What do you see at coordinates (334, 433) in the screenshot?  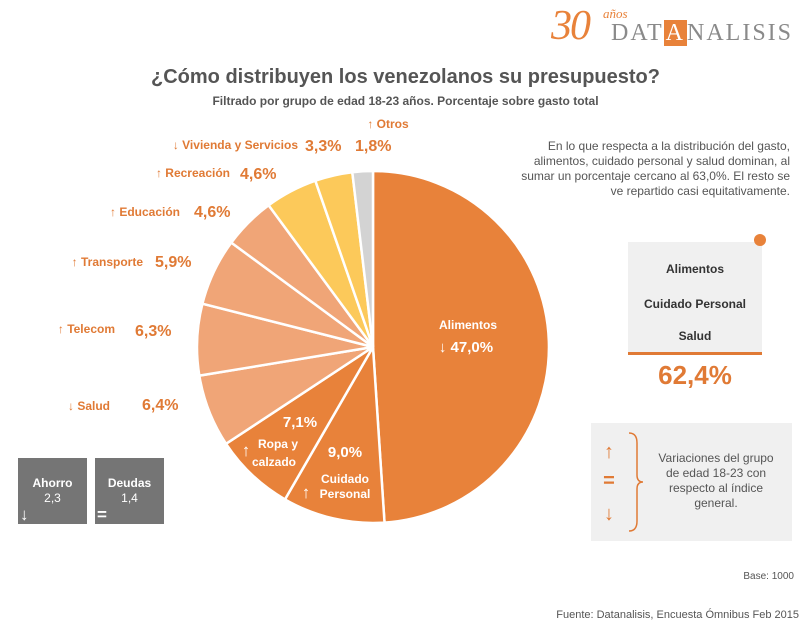 I see `pie-slice-cuidado-personal` at bounding box center [334, 433].